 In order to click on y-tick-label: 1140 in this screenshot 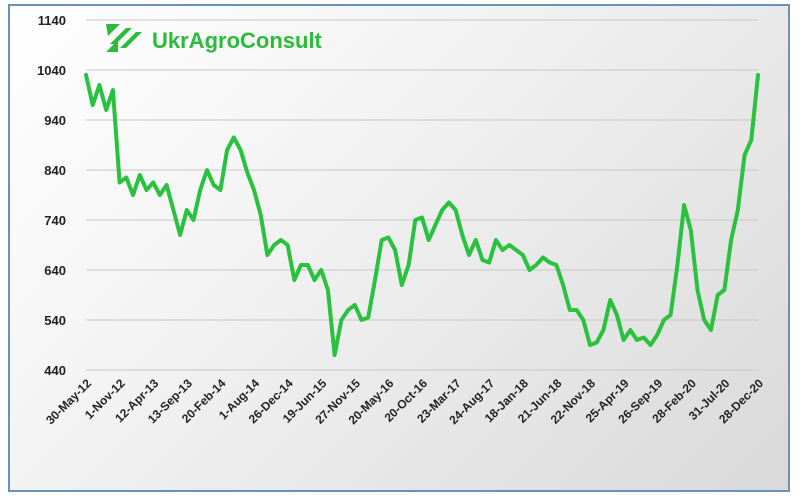, I will do `click(52, 20)`.